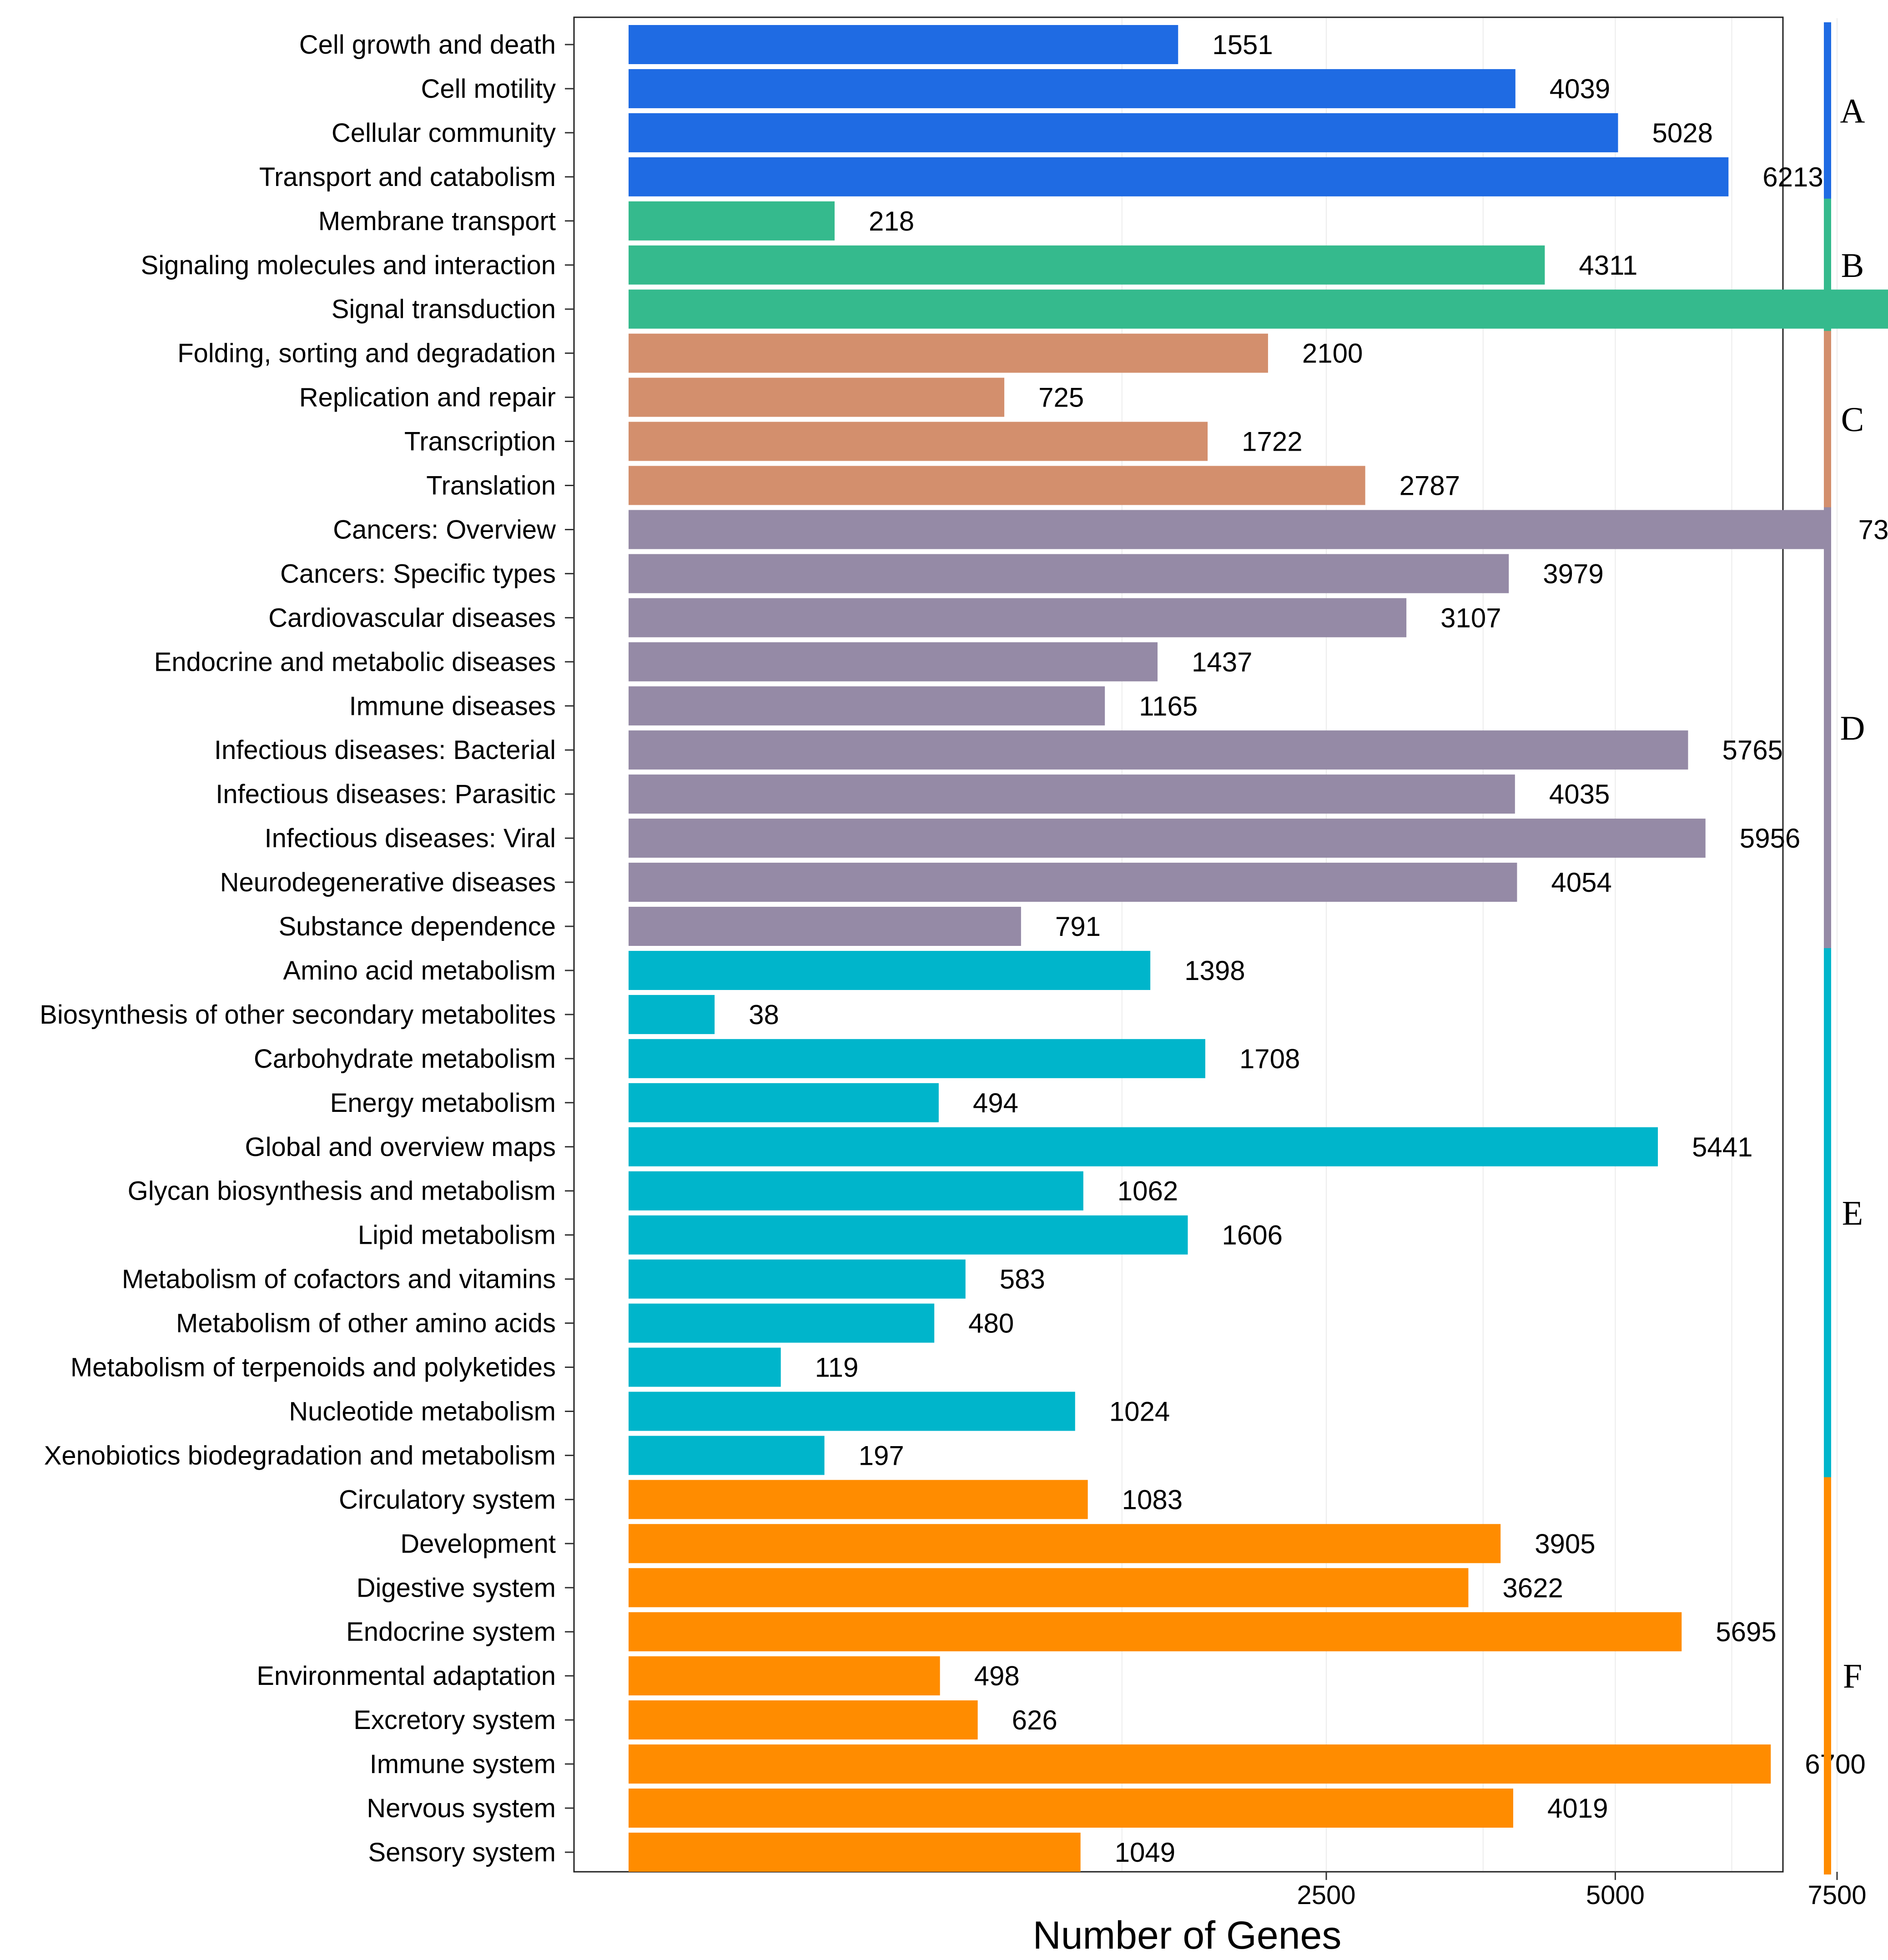  Describe the element at coordinates (444, 133) in the screenshot. I see `category-label: Cellular community` at that location.